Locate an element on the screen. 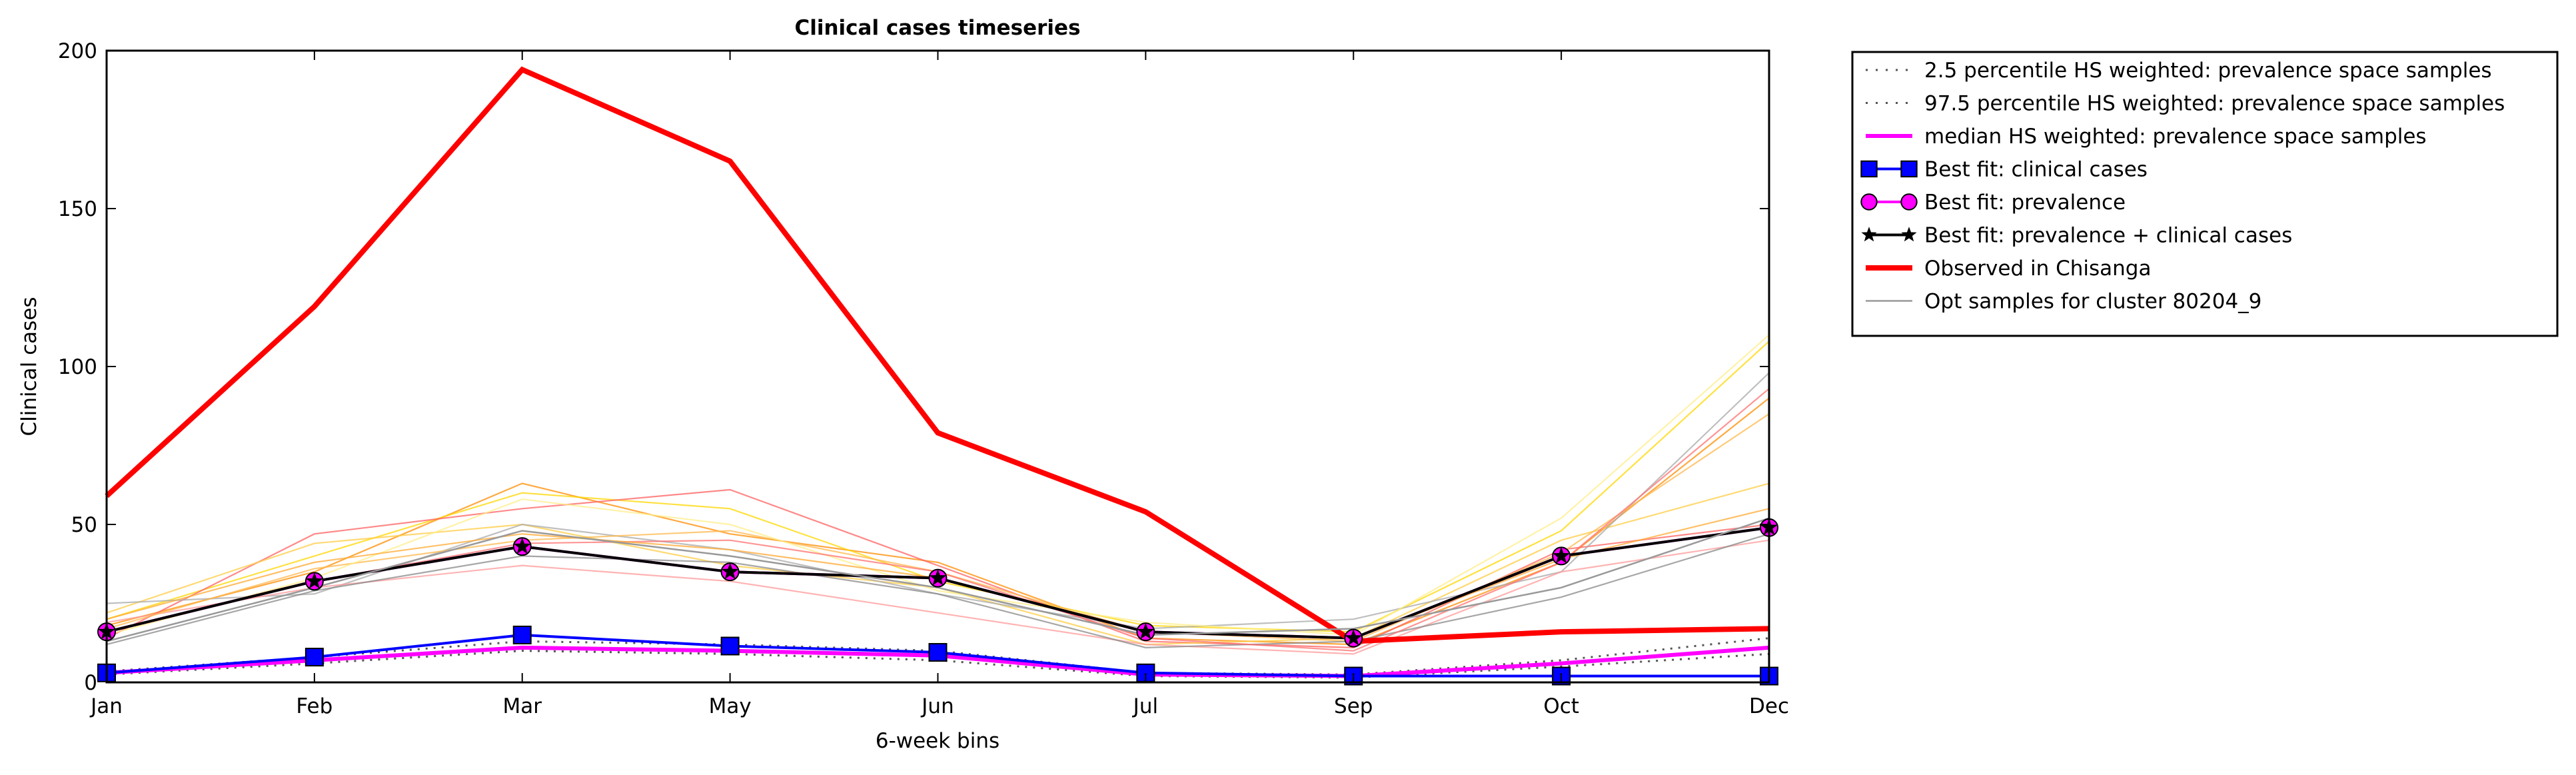 The width and height of the screenshot is (2576, 775). x-tick-label-0: Jan is located at coordinates (106, 706).